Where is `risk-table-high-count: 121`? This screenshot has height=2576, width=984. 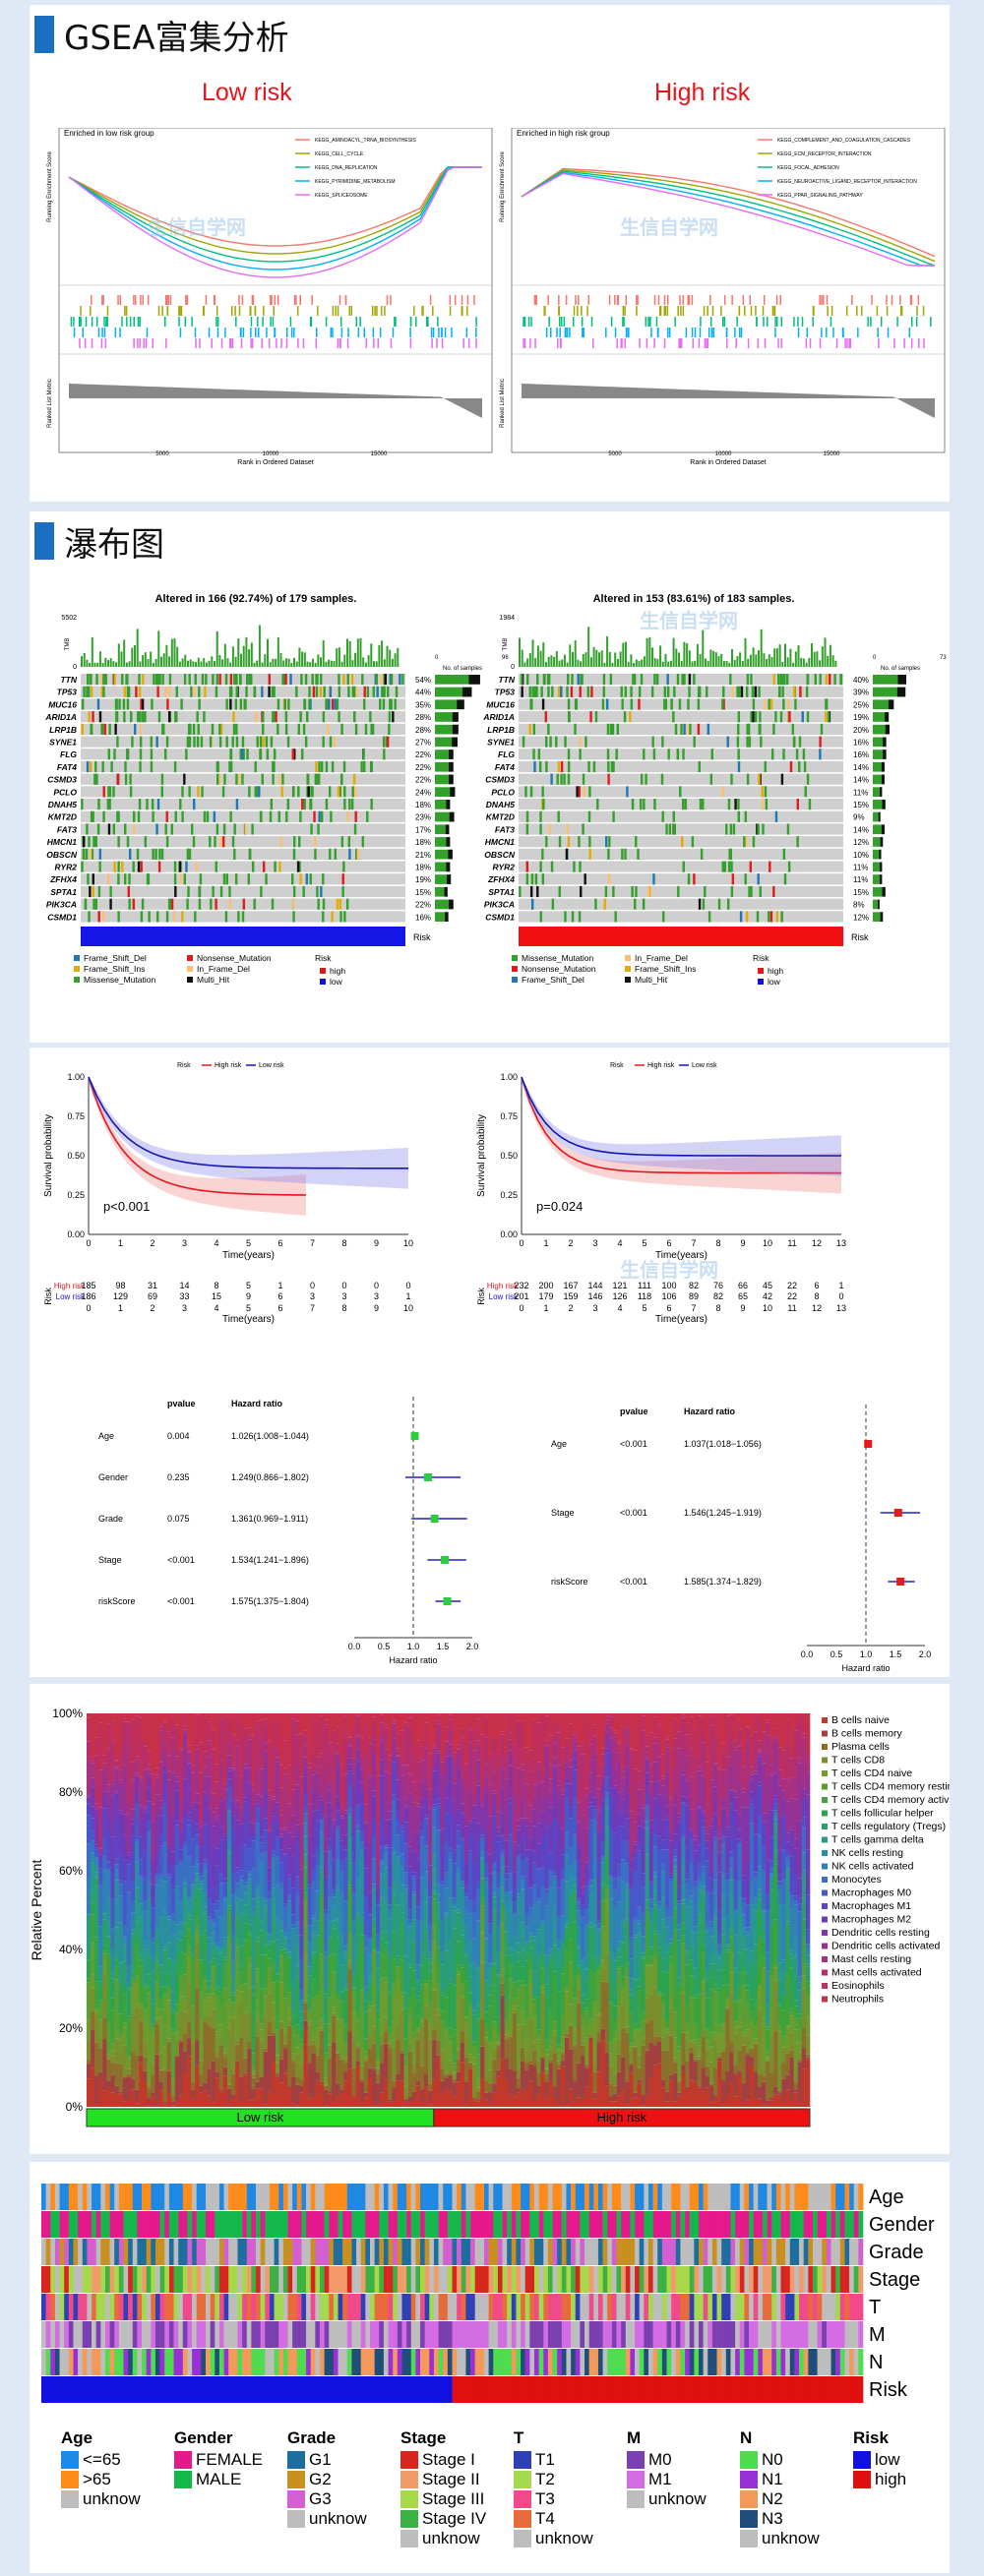 risk-table-high-count: 121 is located at coordinates (619, 1285).